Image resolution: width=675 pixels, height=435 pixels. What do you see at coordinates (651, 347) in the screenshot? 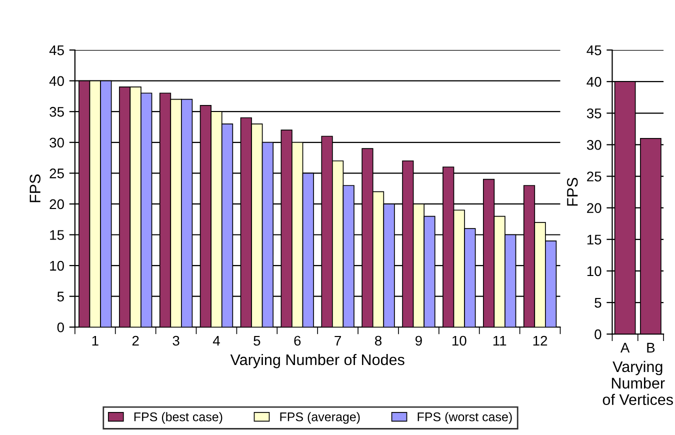
I see `x-tick-label: B` at bounding box center [651, 347].